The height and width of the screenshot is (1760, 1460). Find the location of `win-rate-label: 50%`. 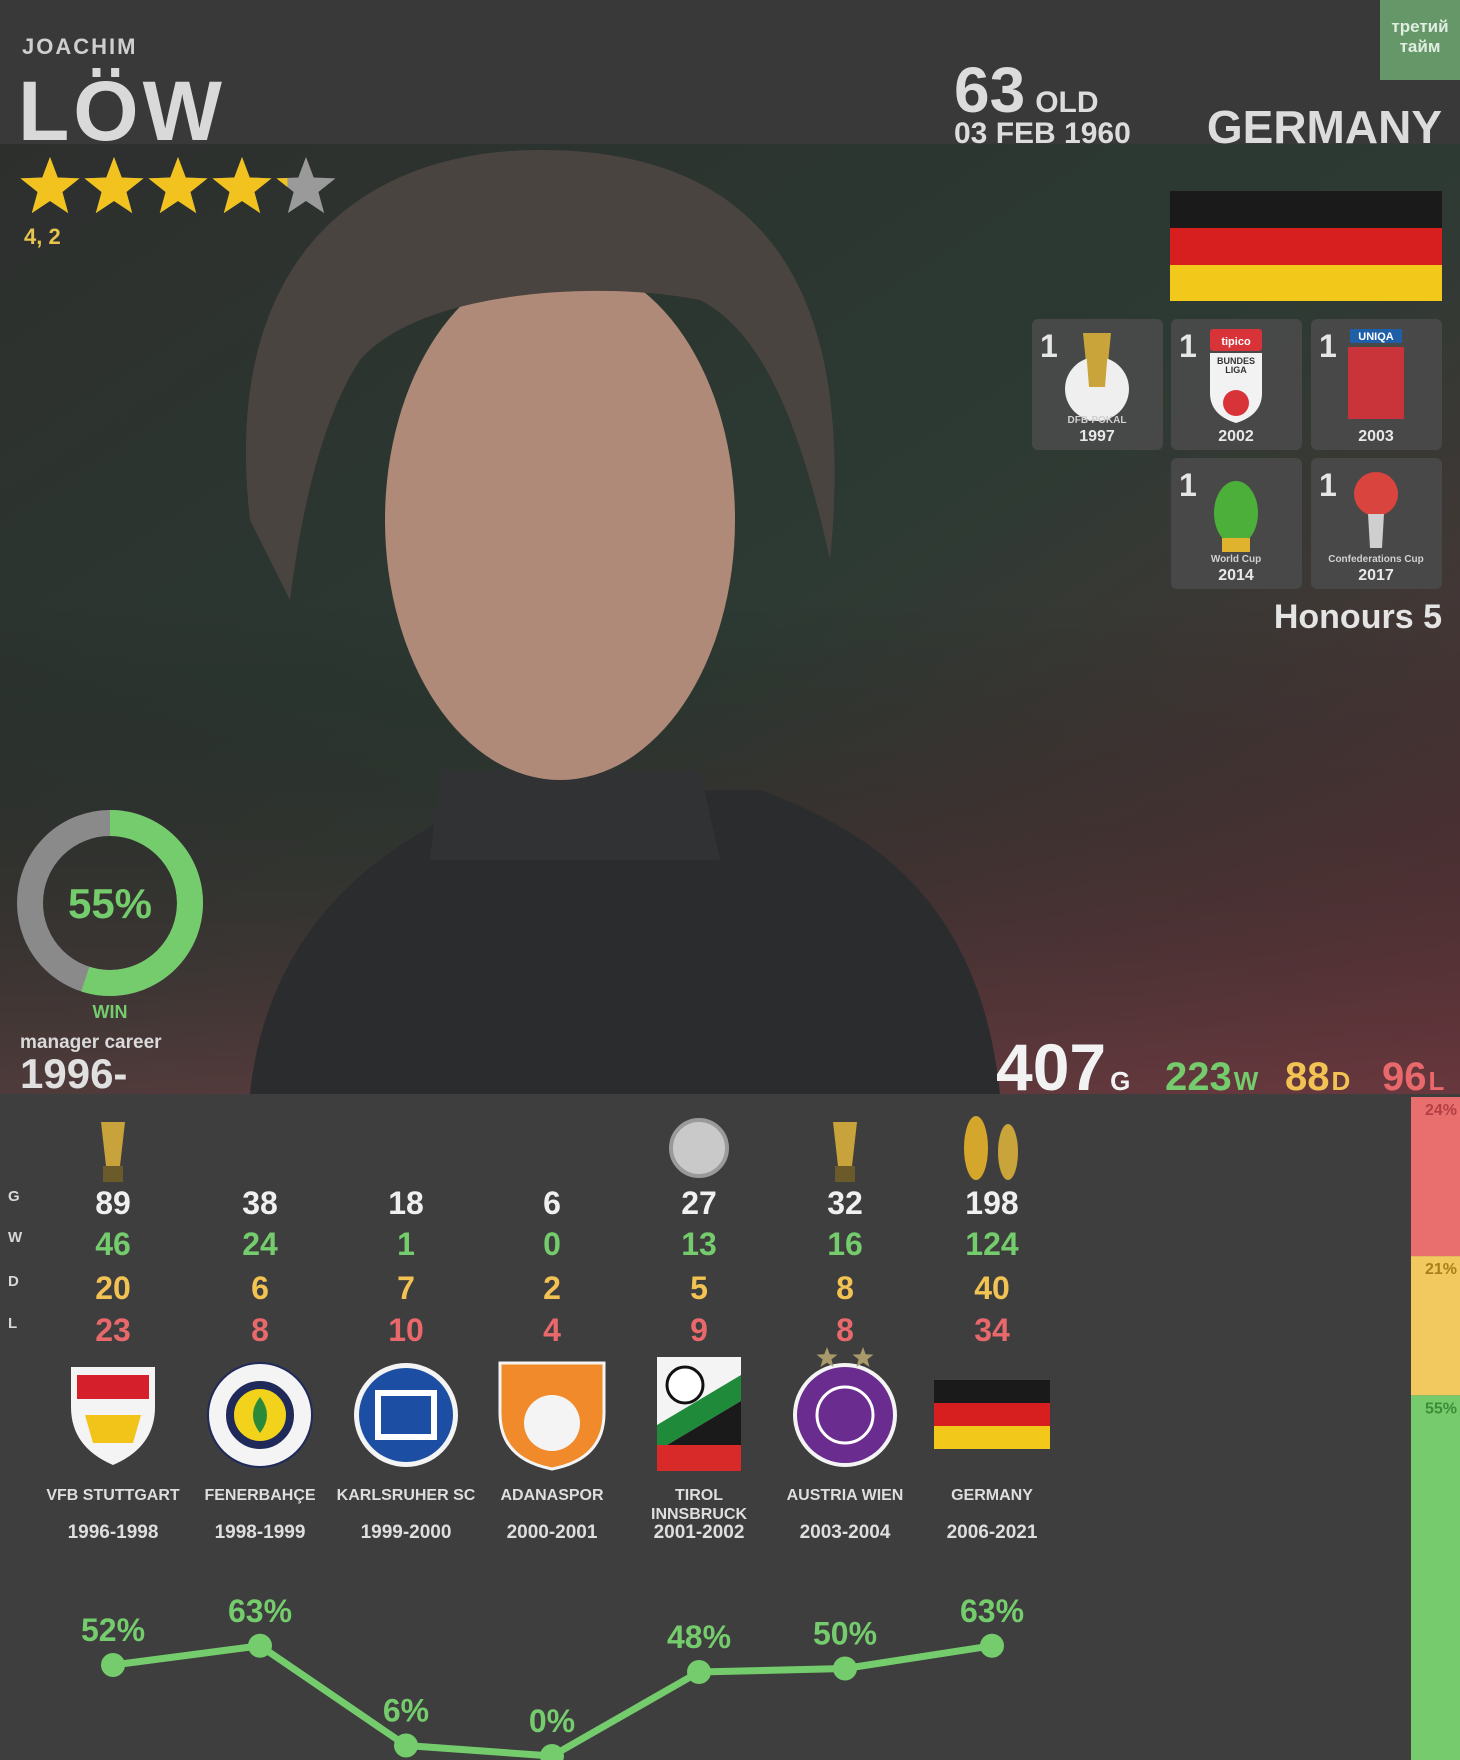

win-rate-label: 50% is located at coordinates (845, 1634).